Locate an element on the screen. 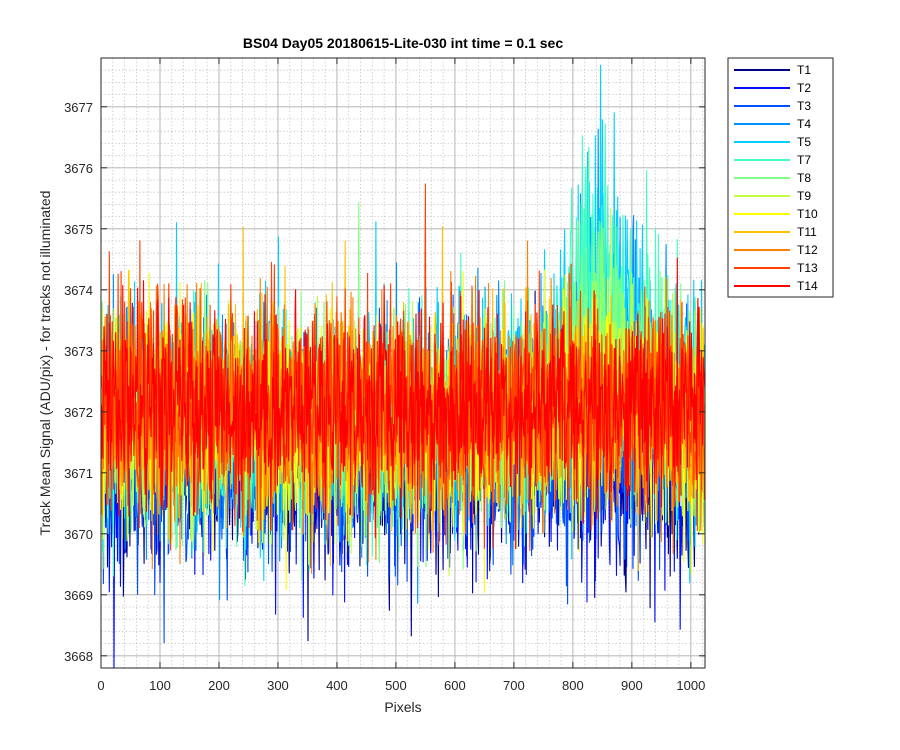 The image size is (900, 750). y-tick-label: 3670 is located at coordinates (78, 534).